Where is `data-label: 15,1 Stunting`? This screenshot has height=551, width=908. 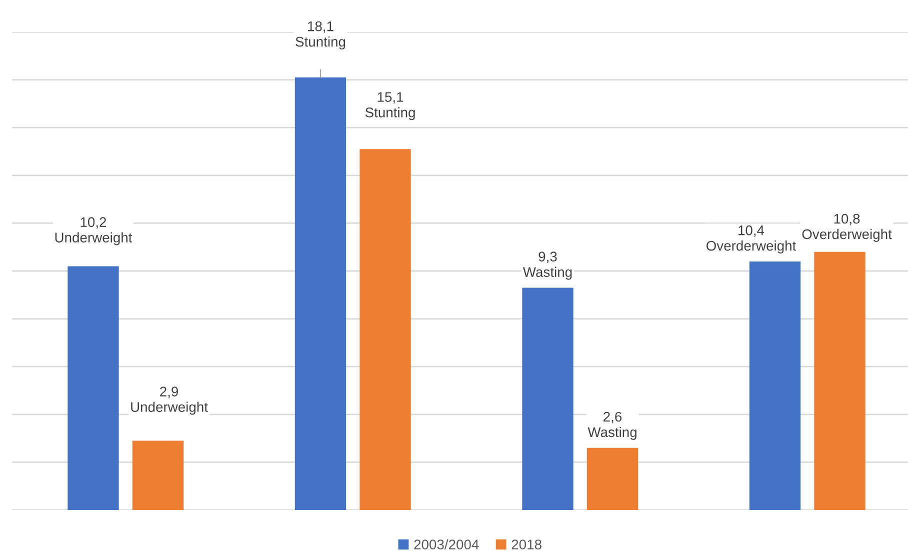 data-label: 15,1 Stunting is located at coordinates (390, 106).